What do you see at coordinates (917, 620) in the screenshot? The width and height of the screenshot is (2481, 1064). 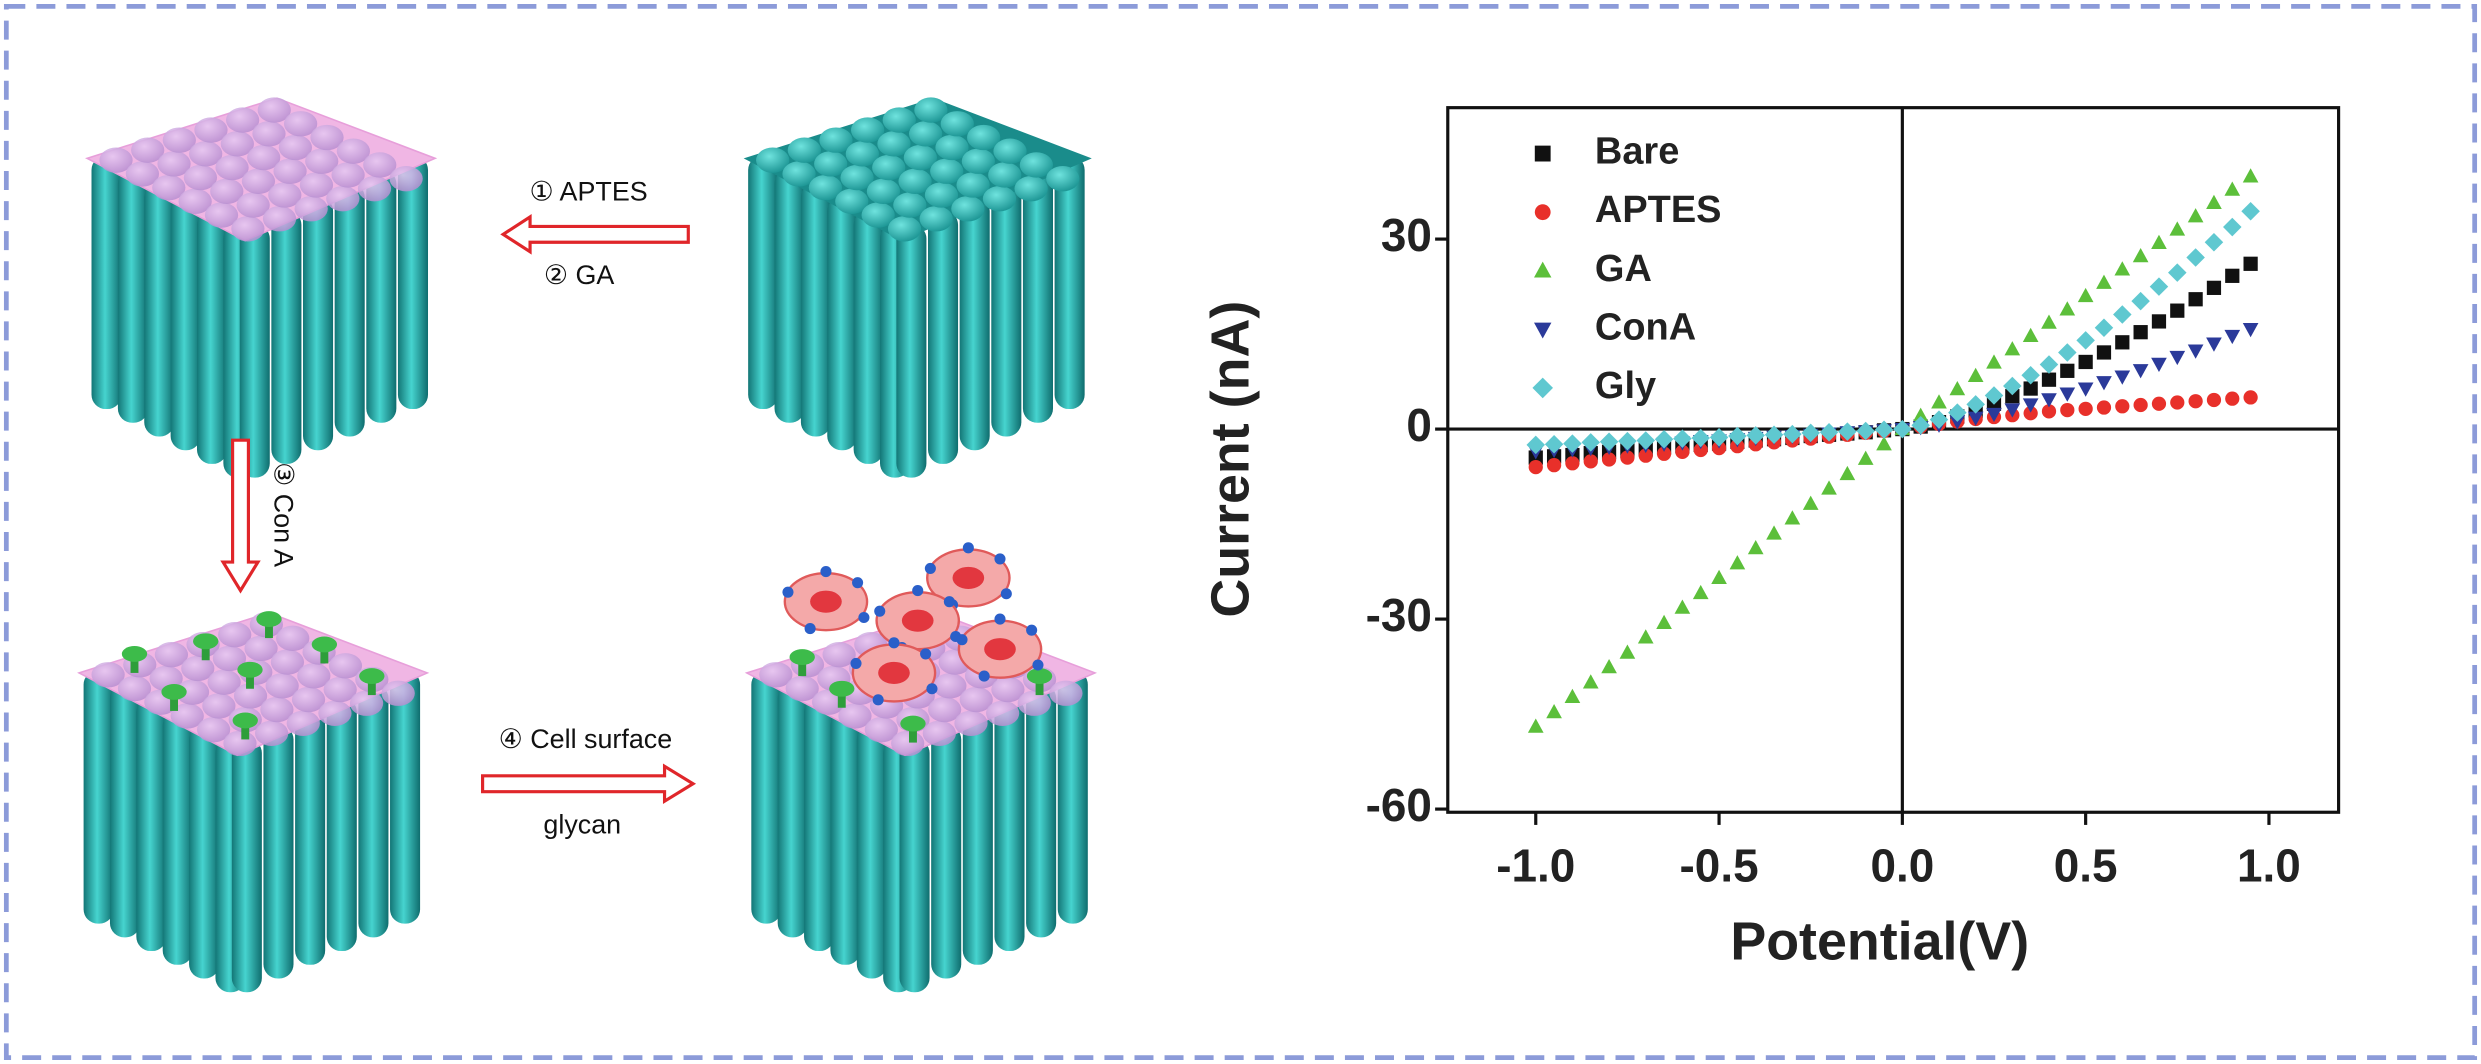 I see `cell-nucleus` at bounding box center [917, 620].